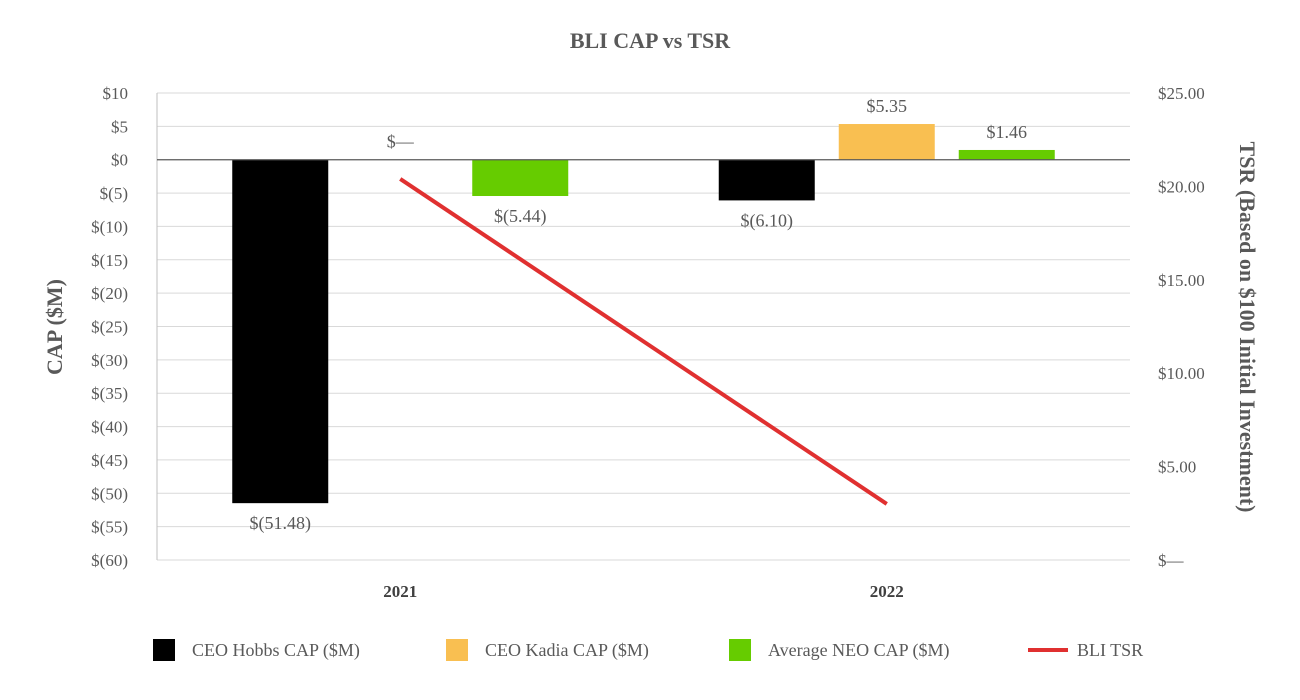 This screenshot has width=1300, height=700. I want to click on y-tick-label: $(15), so click(109, 260).